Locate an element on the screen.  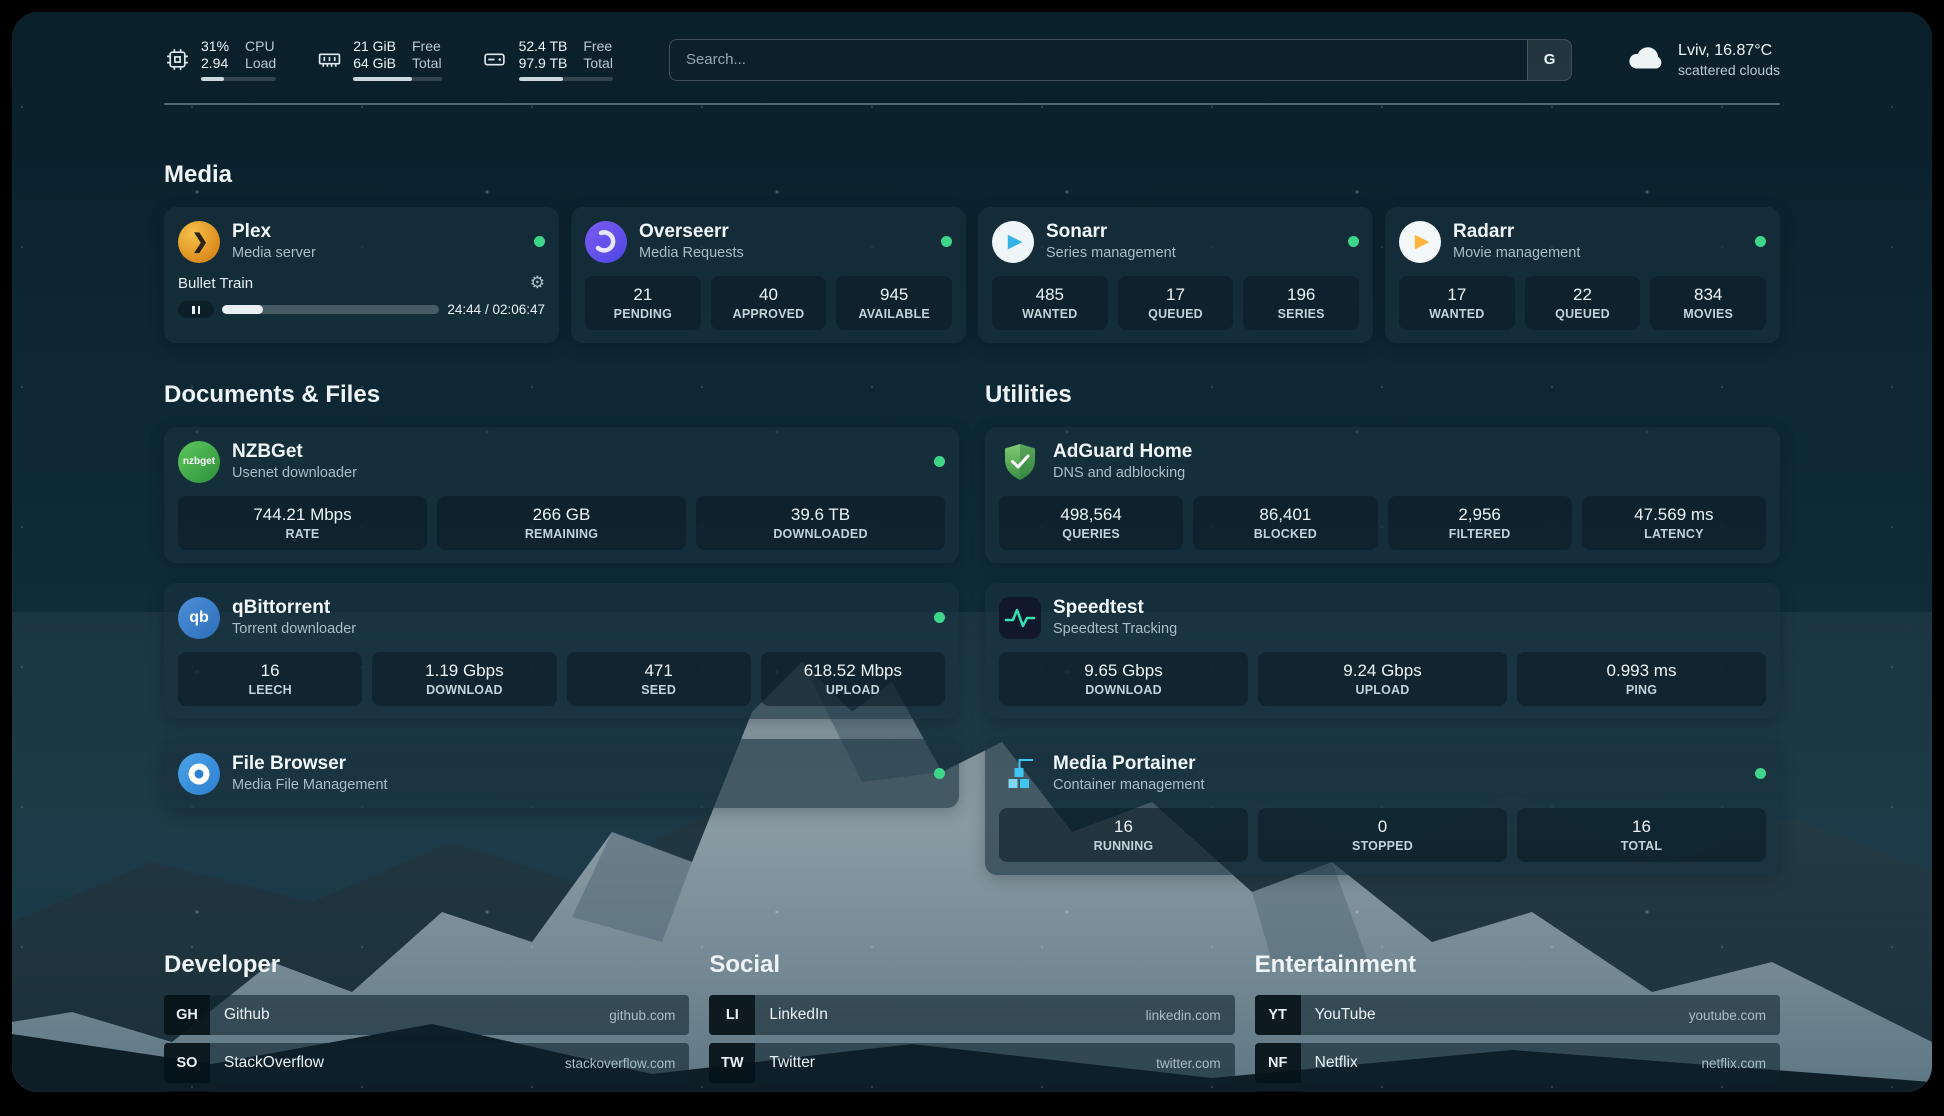
search-input is located at coordinates (1098, 59).